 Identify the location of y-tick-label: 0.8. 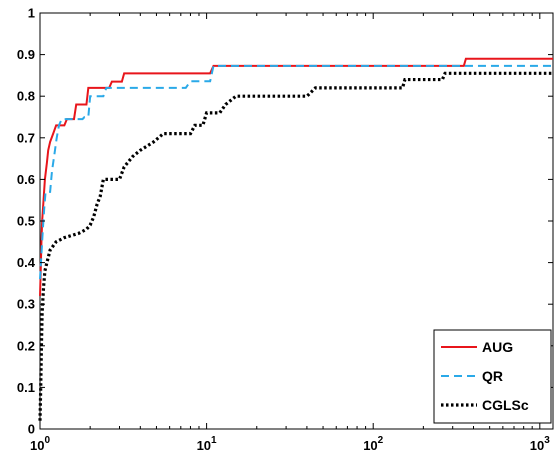
(26, 96).